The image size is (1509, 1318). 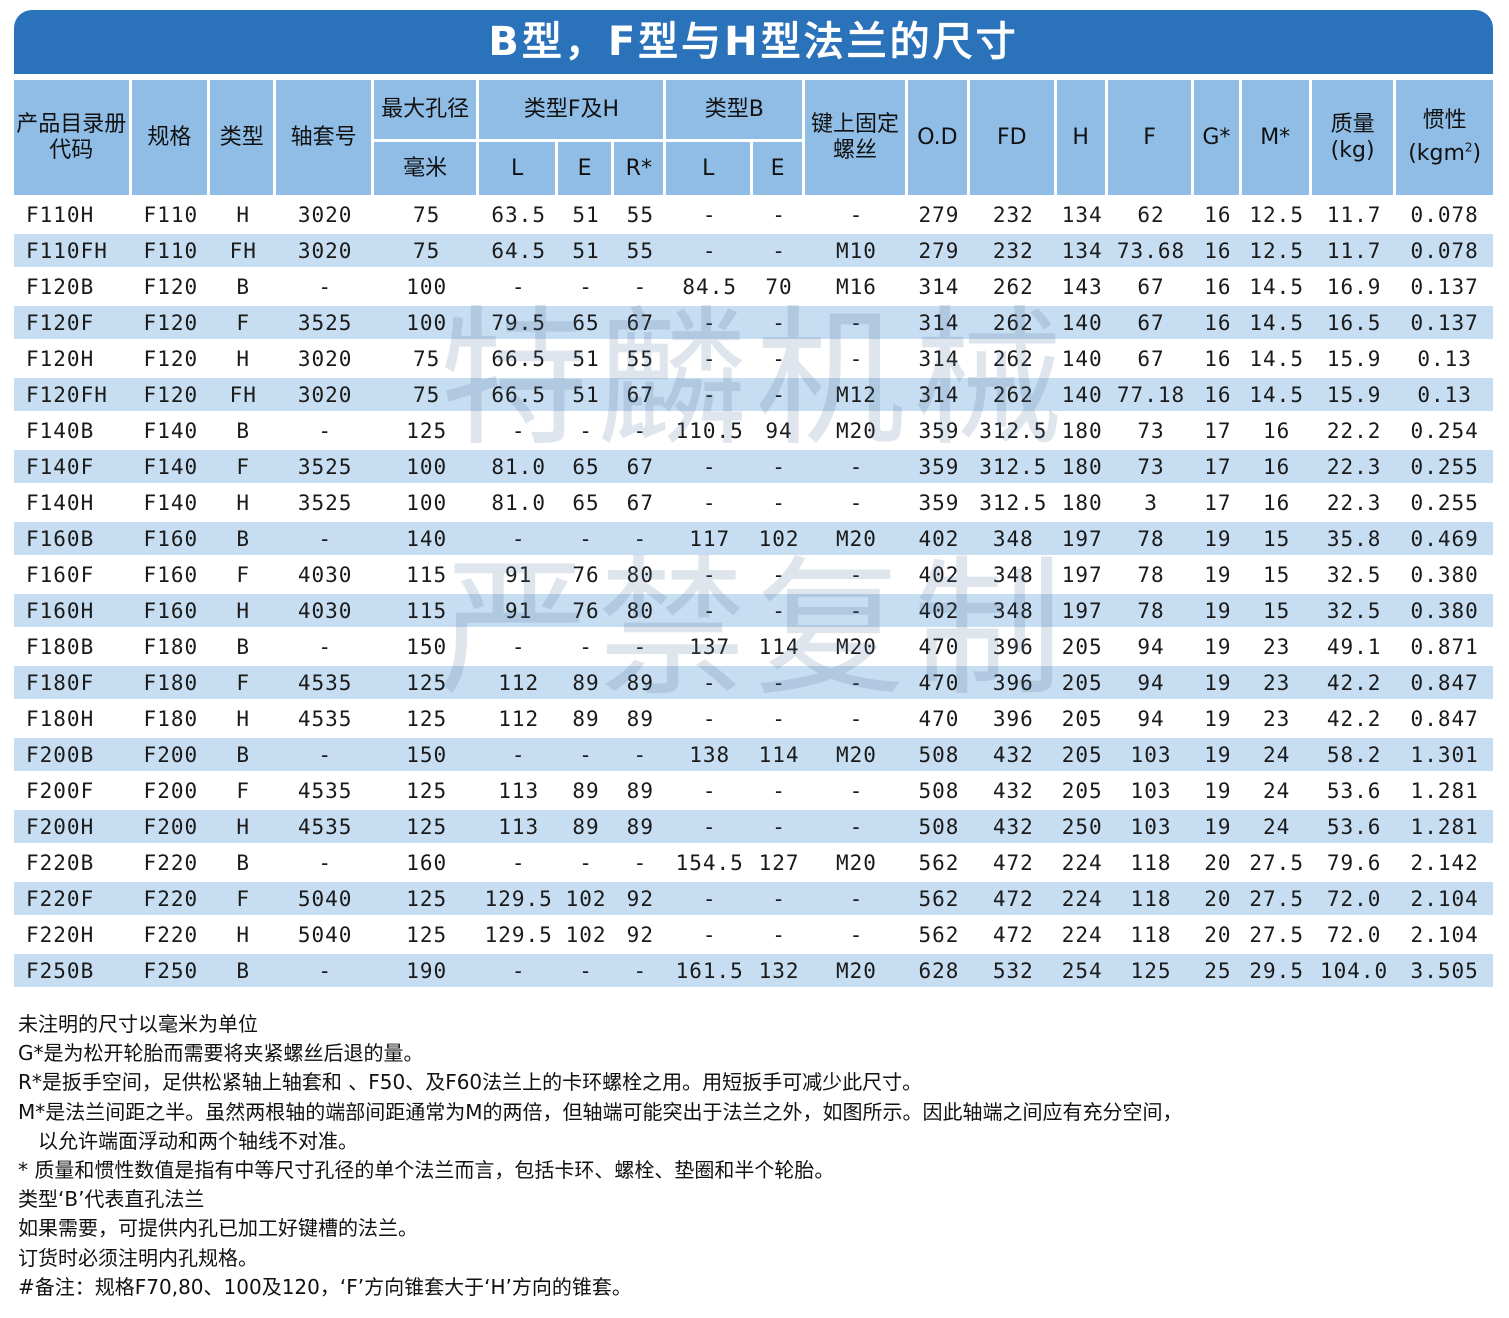 What do you see at coordinates (586, 216) in the screenshot?
I see `table-cell: 51` at bounding box center [586, 216].